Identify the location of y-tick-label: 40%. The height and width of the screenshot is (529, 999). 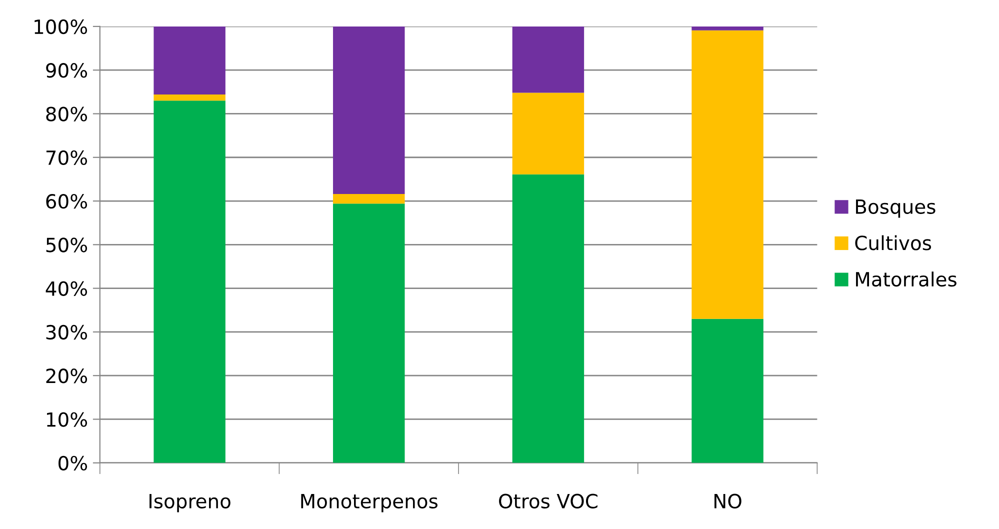
(67, 288).